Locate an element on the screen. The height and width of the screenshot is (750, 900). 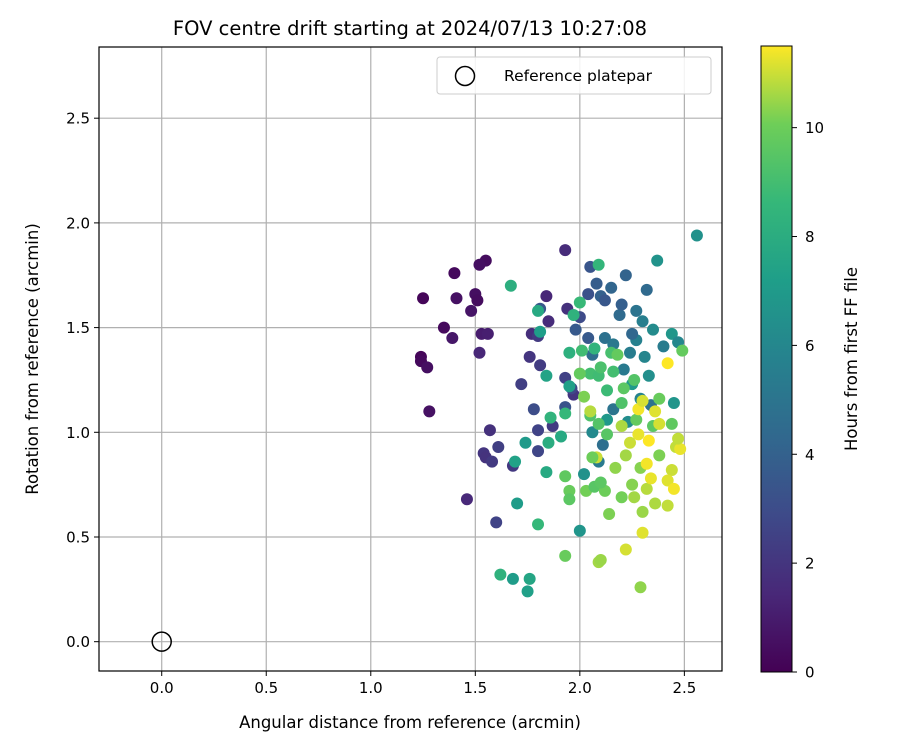
legend-box is located at coordinates (574, 75).